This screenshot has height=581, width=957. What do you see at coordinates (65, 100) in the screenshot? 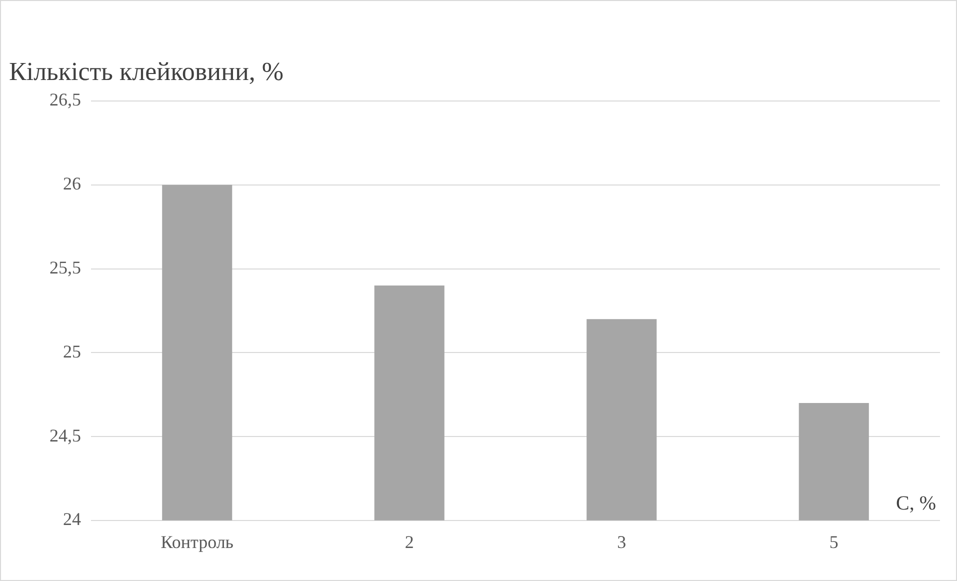
I see `y-tick-label: 26,5` at bounding box center [65, 100].